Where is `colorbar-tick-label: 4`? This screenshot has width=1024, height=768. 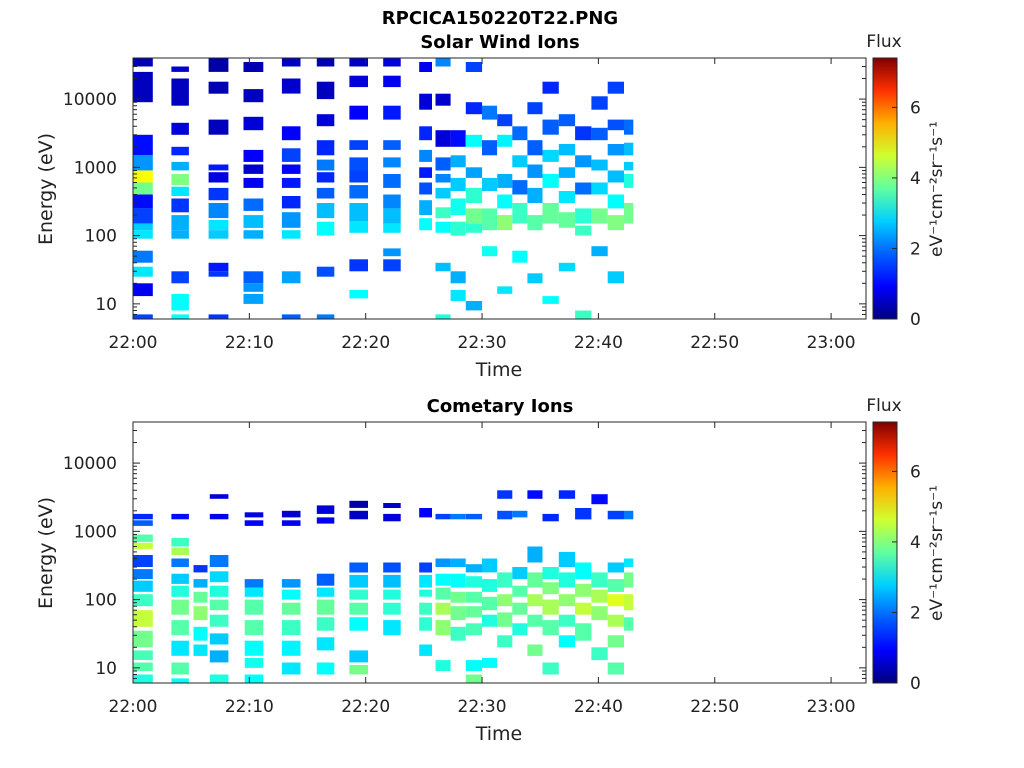 colorbar-tick-label: 4 is located at coordinates (915, 179).